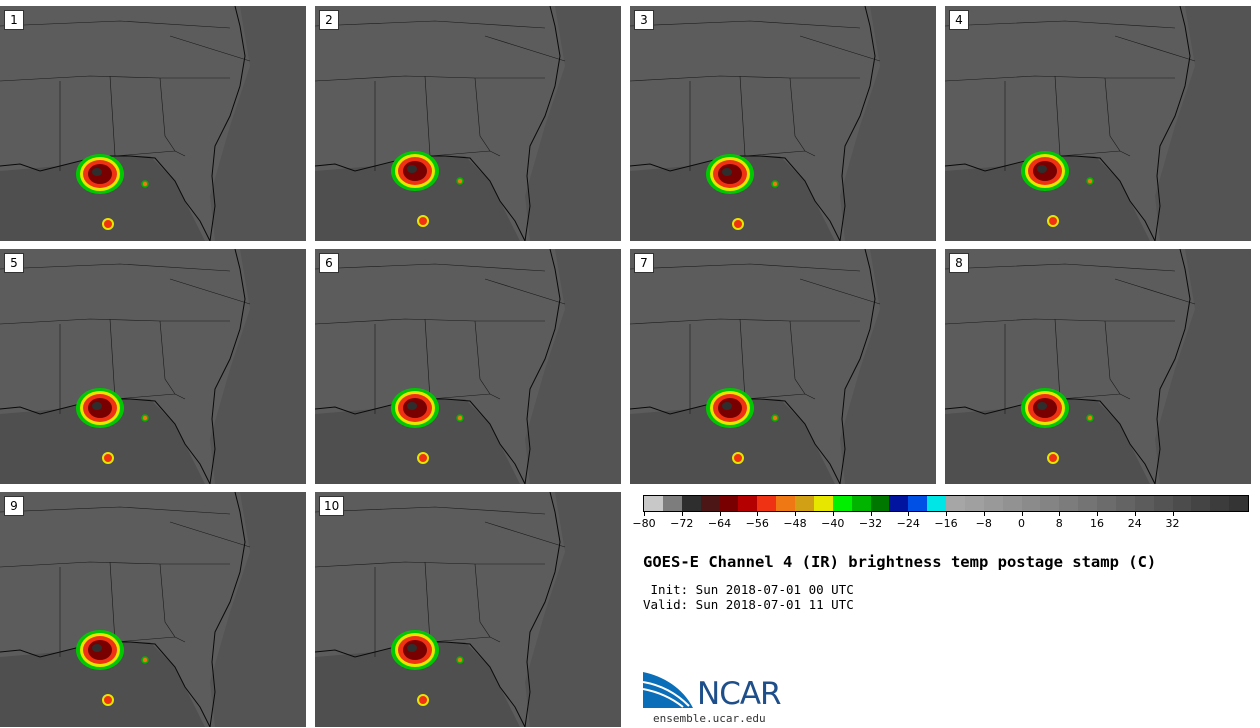 The image size is (1260, 728). Describe the element at coordinates (14, 20) in the screenshot. I see `panel-number: 1` at that location.